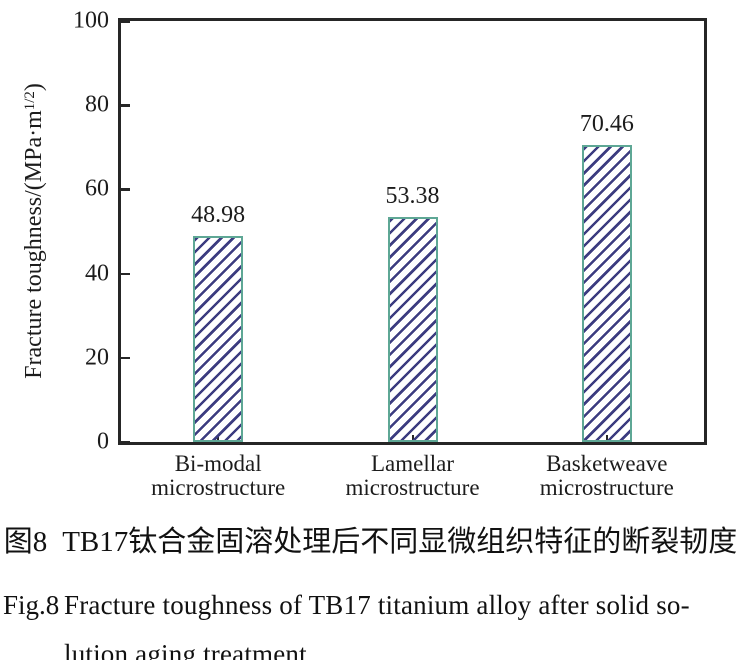  Describe the element at coordinates (97, 104) in the screenshot. I see `y-tick-label: 80` at that location.